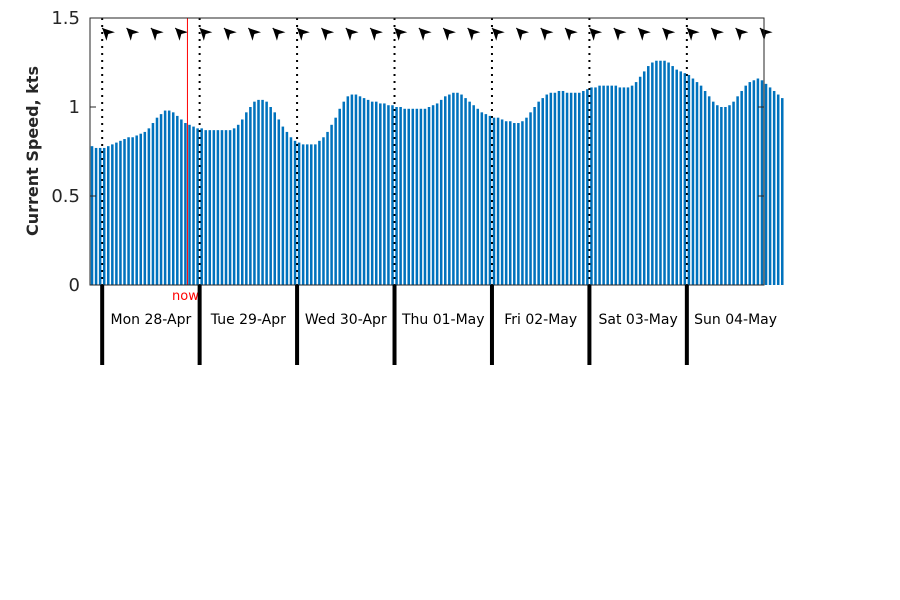 This screenshot has height=600, width=900. What do you see at coordinates (443, 320) in the screenshot?
I see `day-label: Thu 01-May` at bounding box center [443, 320].